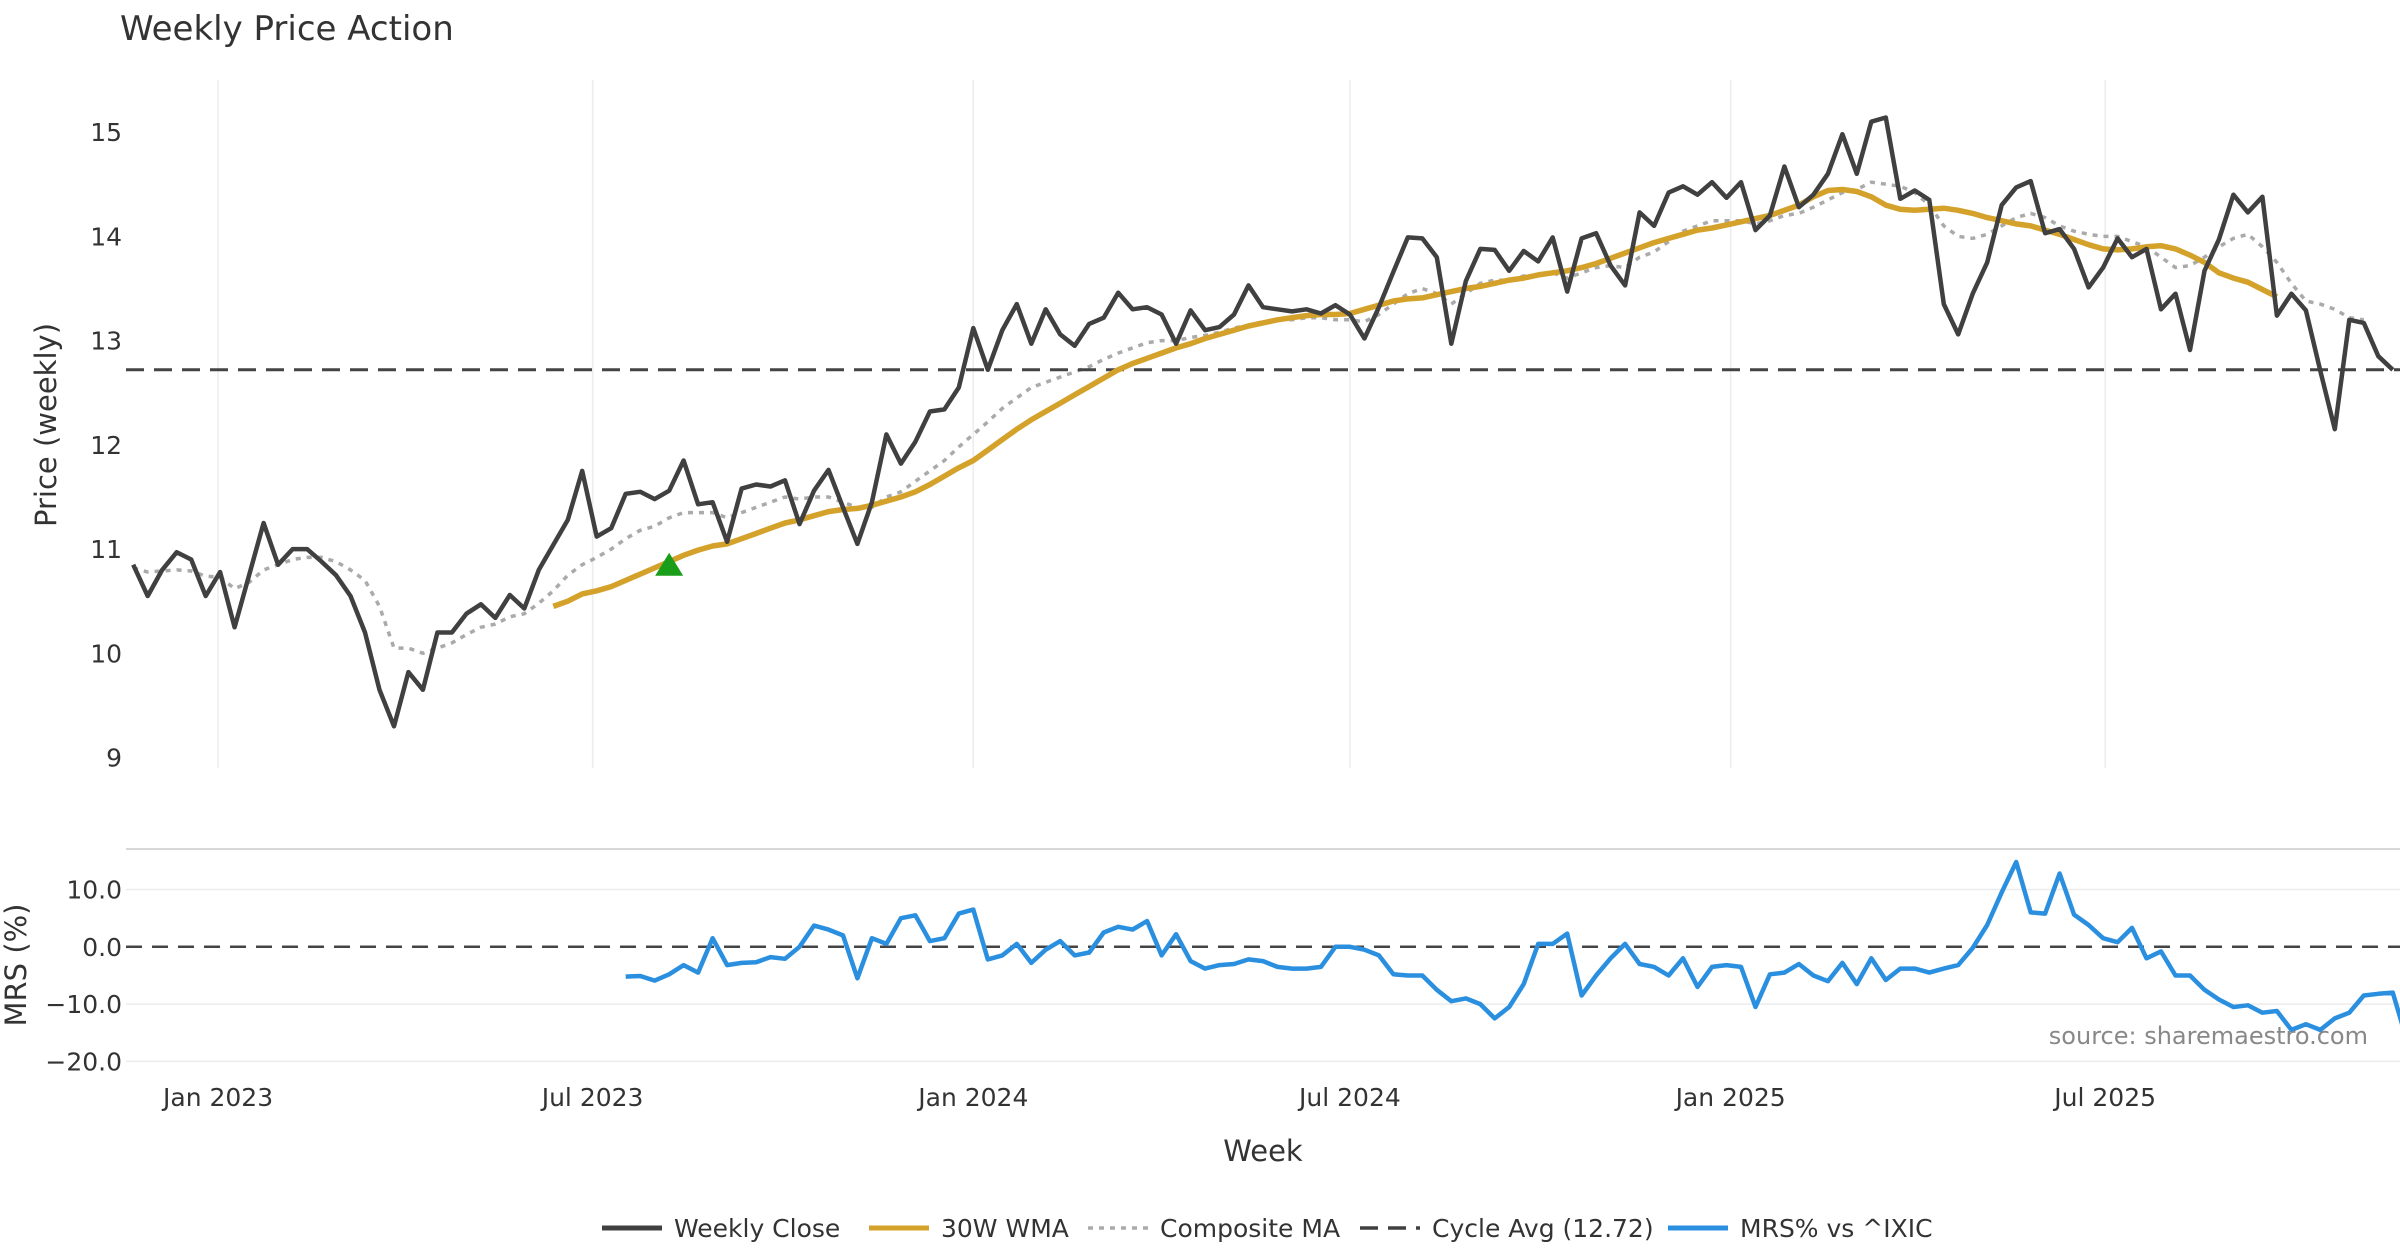 The image size is (2400, 1260). Describe the element at coordinates (1349, 1097) in the screenshot. I see `x-tick-label: Jul 2024` at that location.